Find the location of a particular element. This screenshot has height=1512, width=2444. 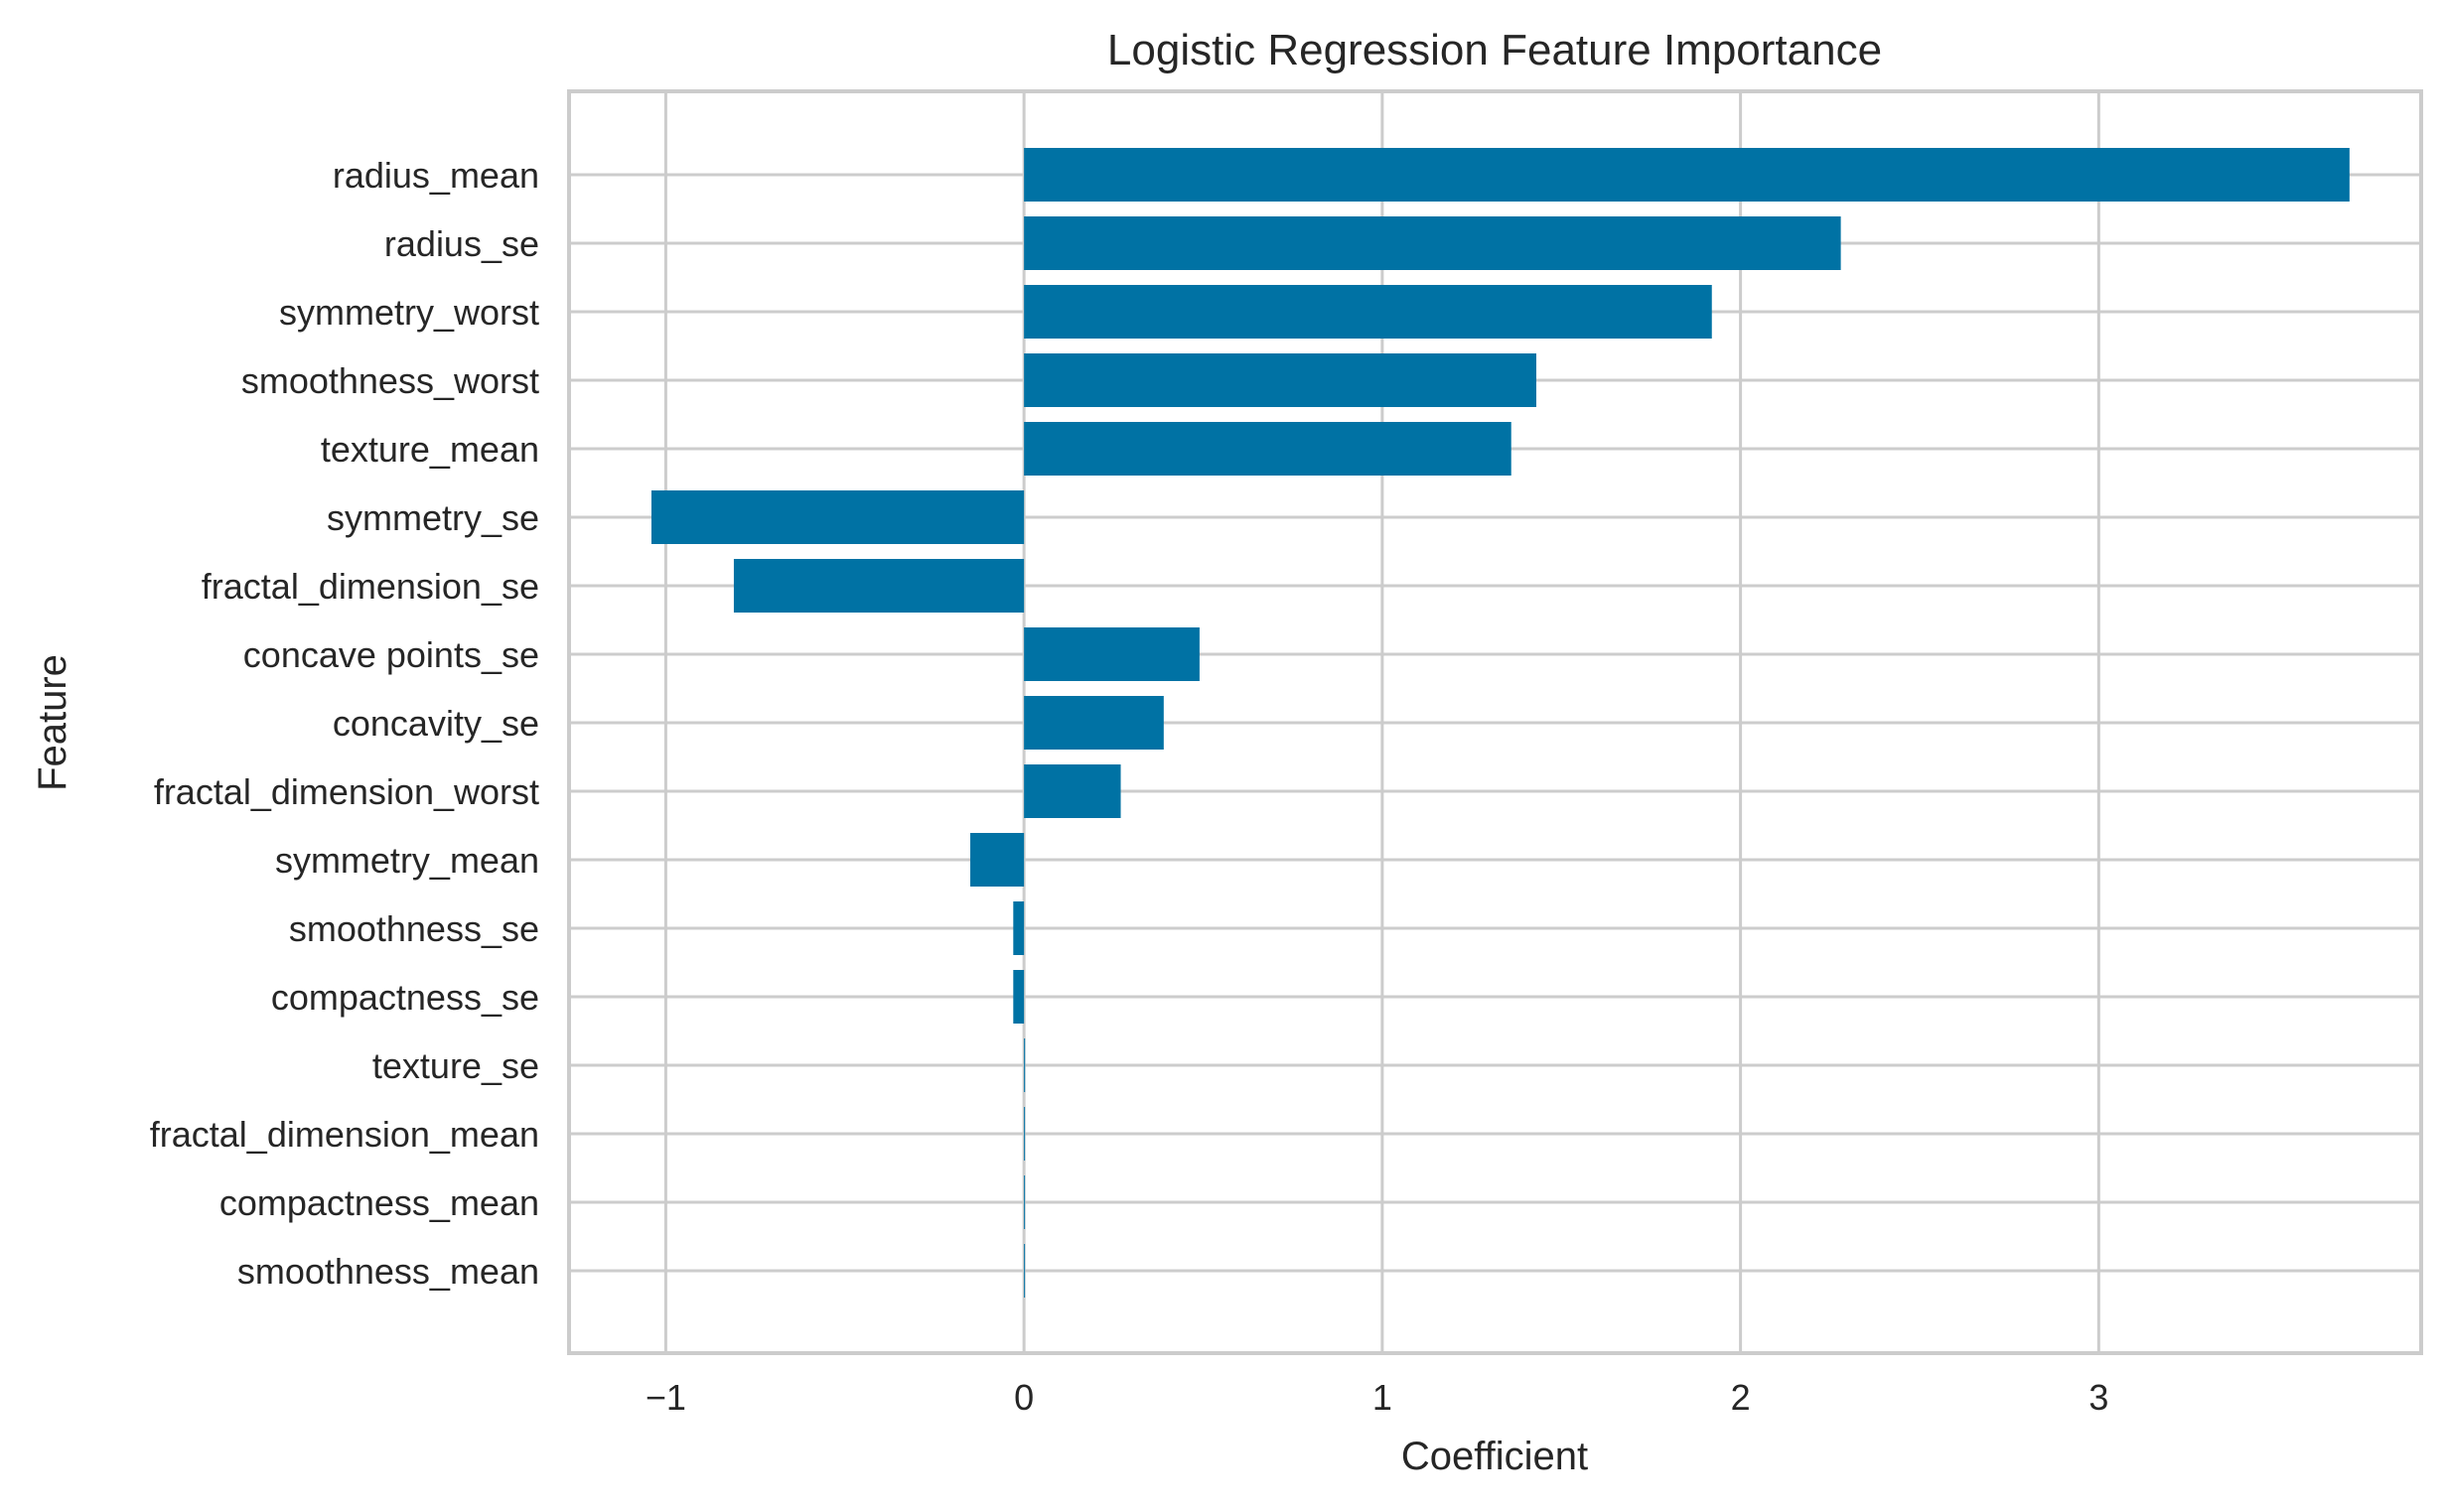

x-tick-label: 0 is located at coordinates (1024, 1397).